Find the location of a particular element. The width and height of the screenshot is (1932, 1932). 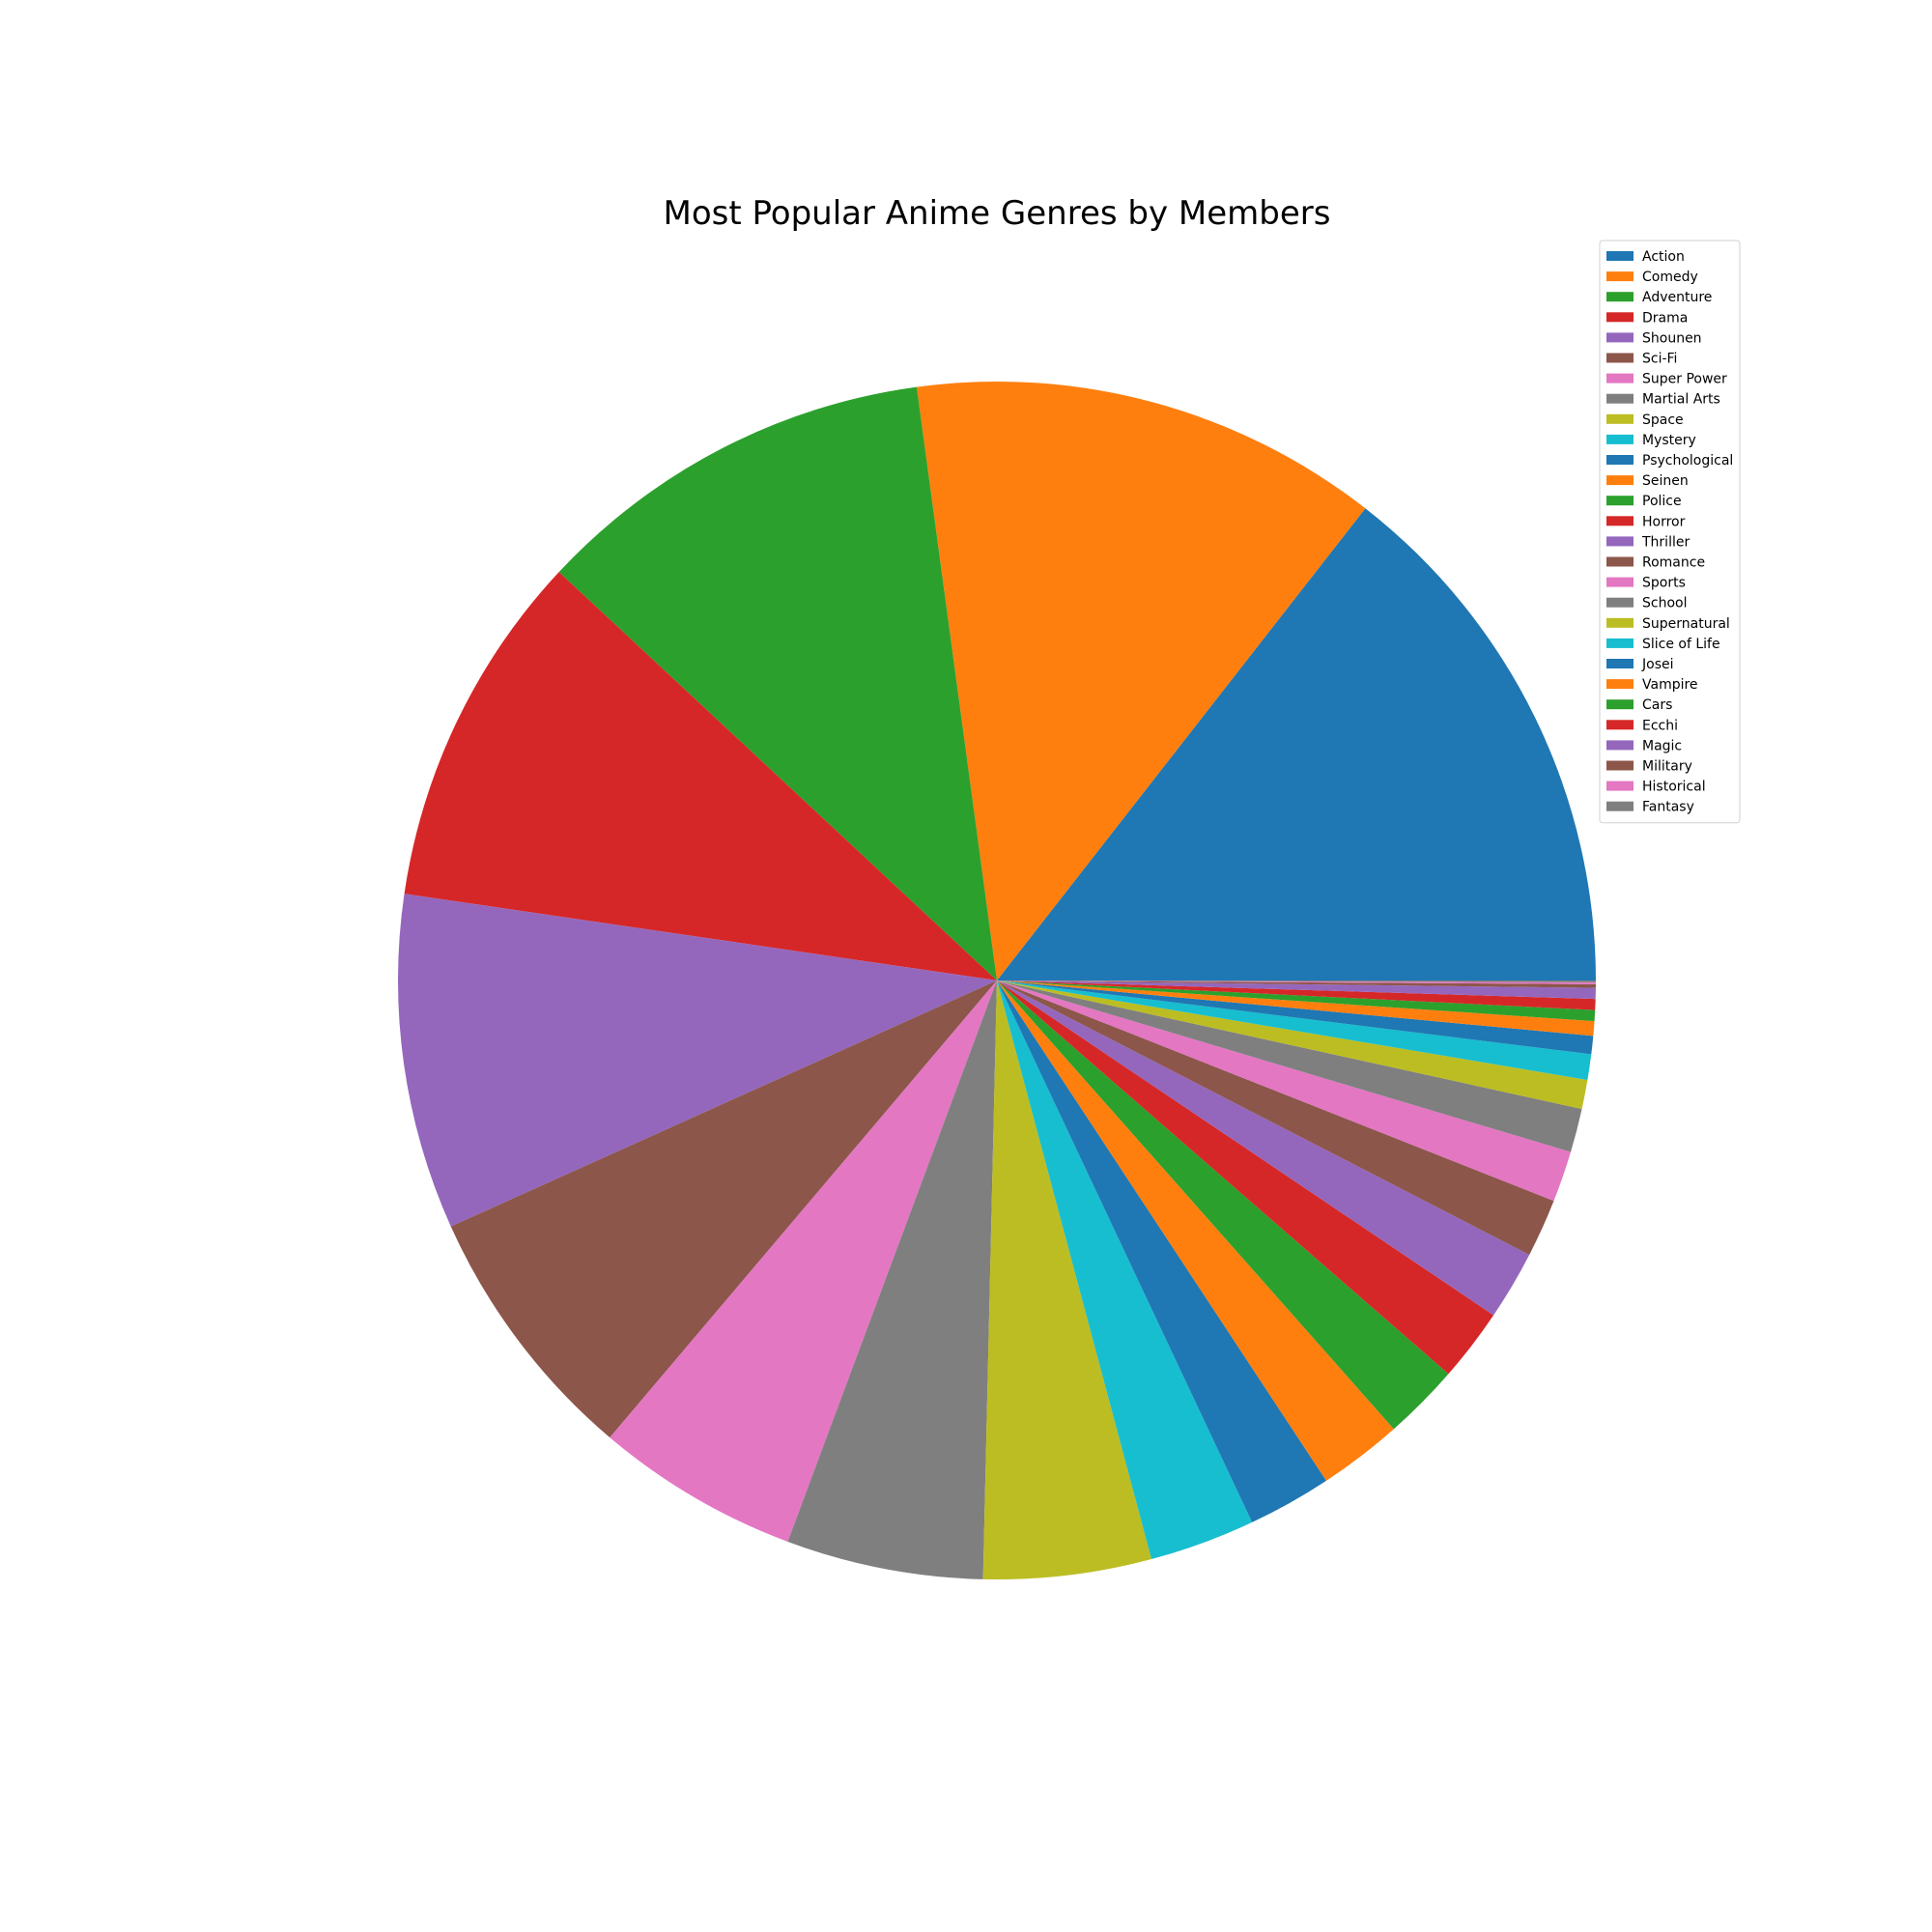

legend-label: Magic is located at coordinates (1662, 745).